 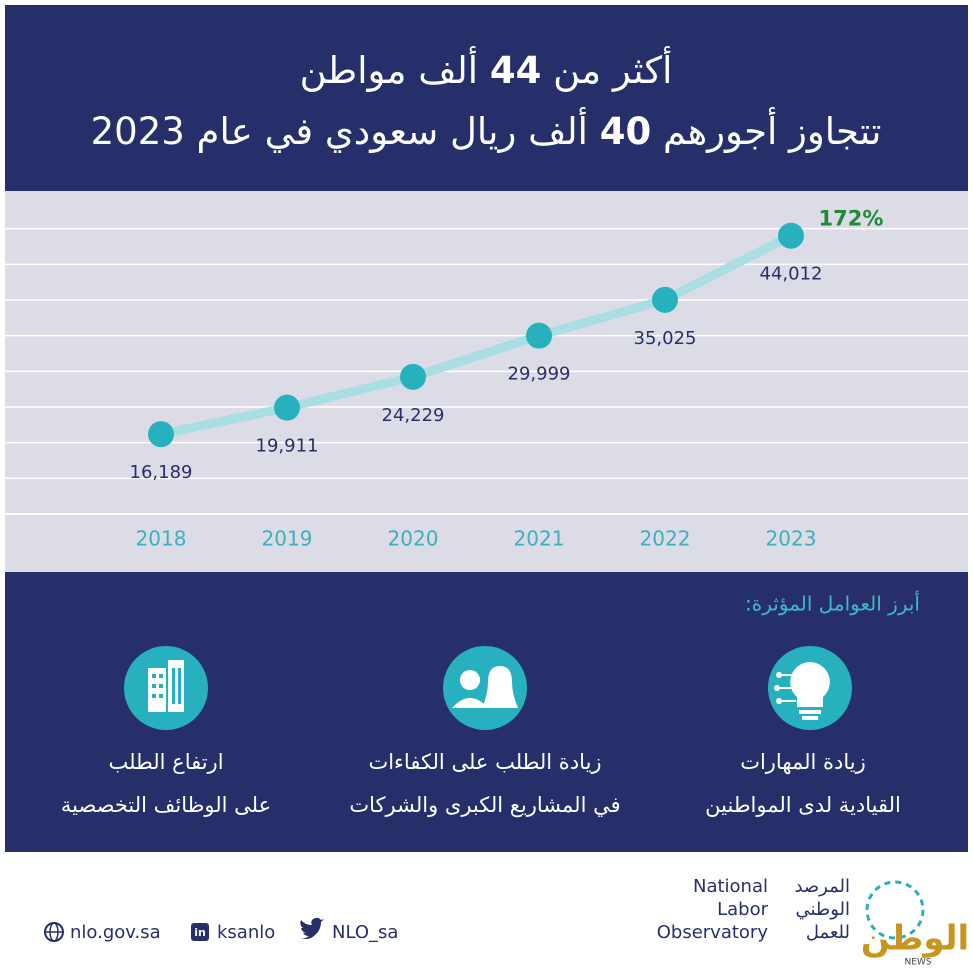 What do you see at coordinates (539, 374) in the screenshot?
I see `value-label: 29,999` at bounding box center [539, 374].